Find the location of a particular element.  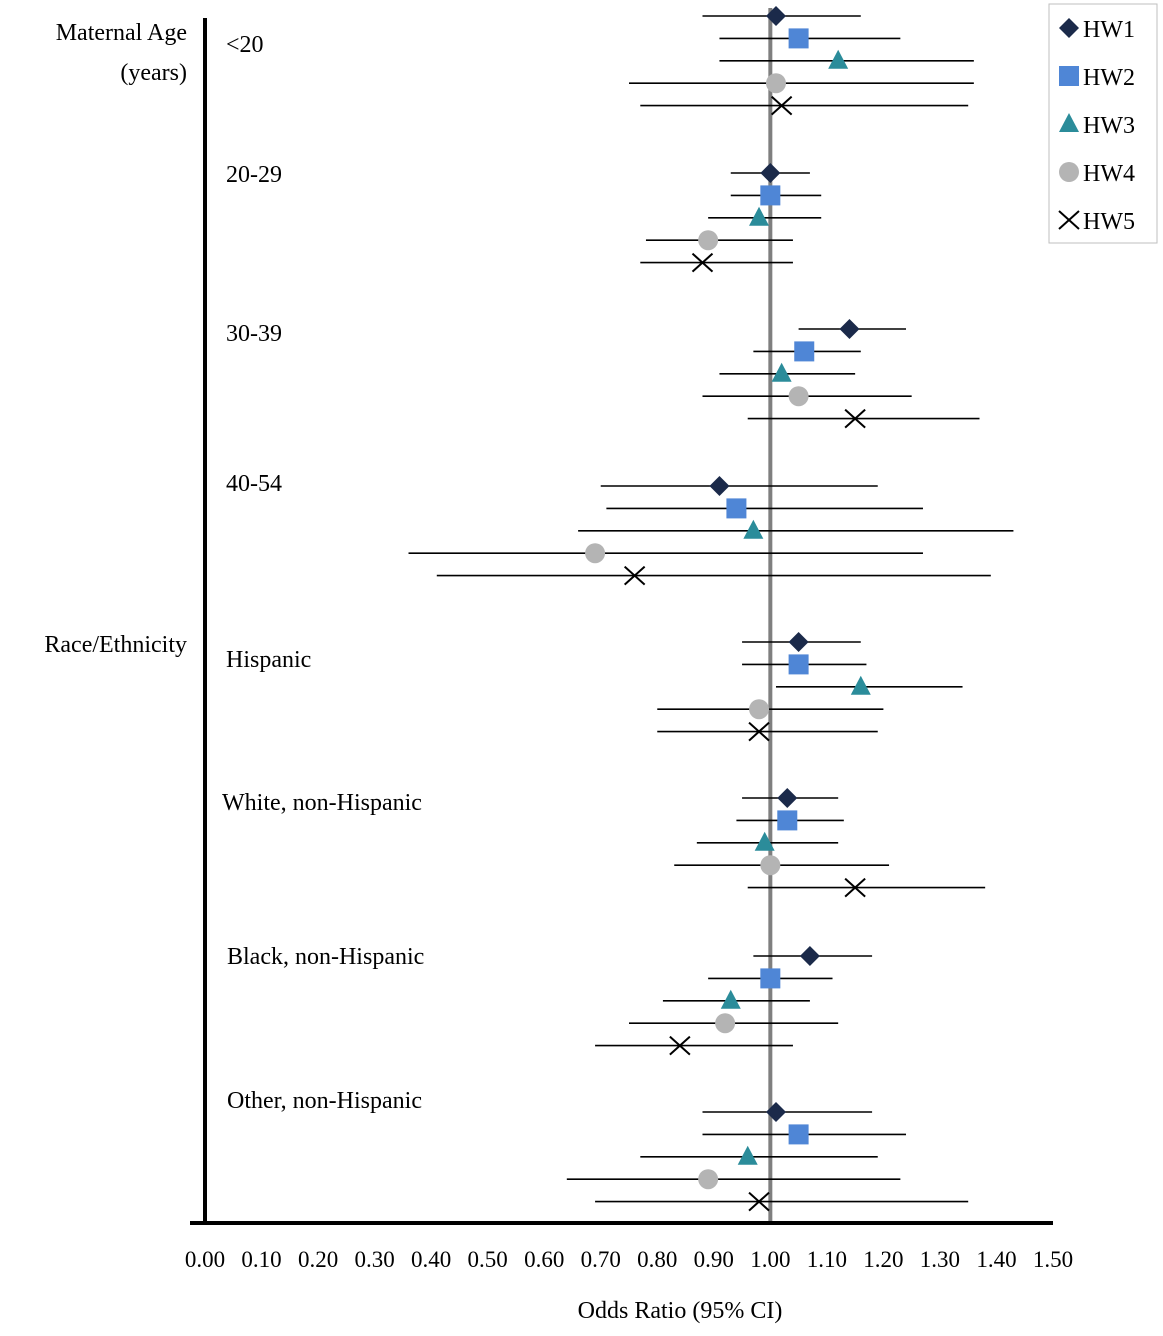

x-tick-label: 0.30 is located at coordinates (374, 1259).